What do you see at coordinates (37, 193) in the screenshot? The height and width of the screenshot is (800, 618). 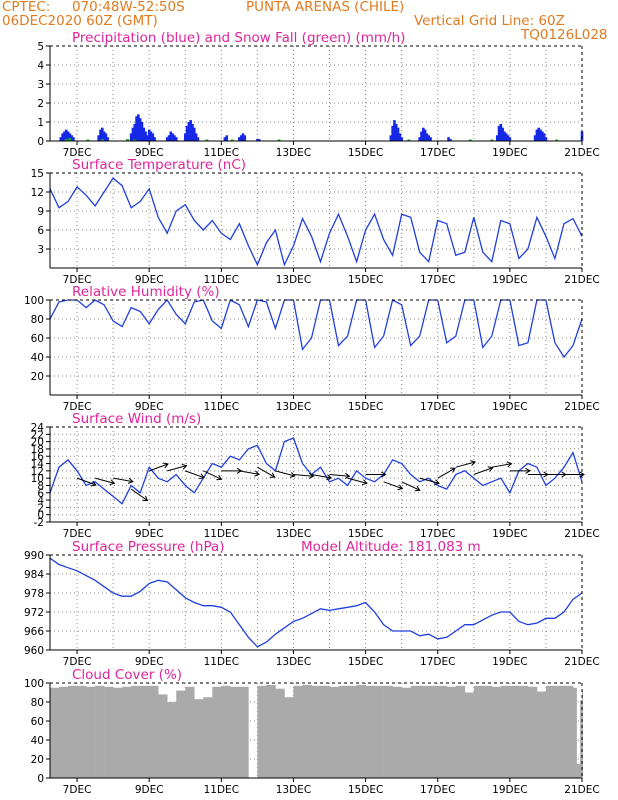 I see `panel-2-ytick-label: 12` at bounding box center [37, 193].